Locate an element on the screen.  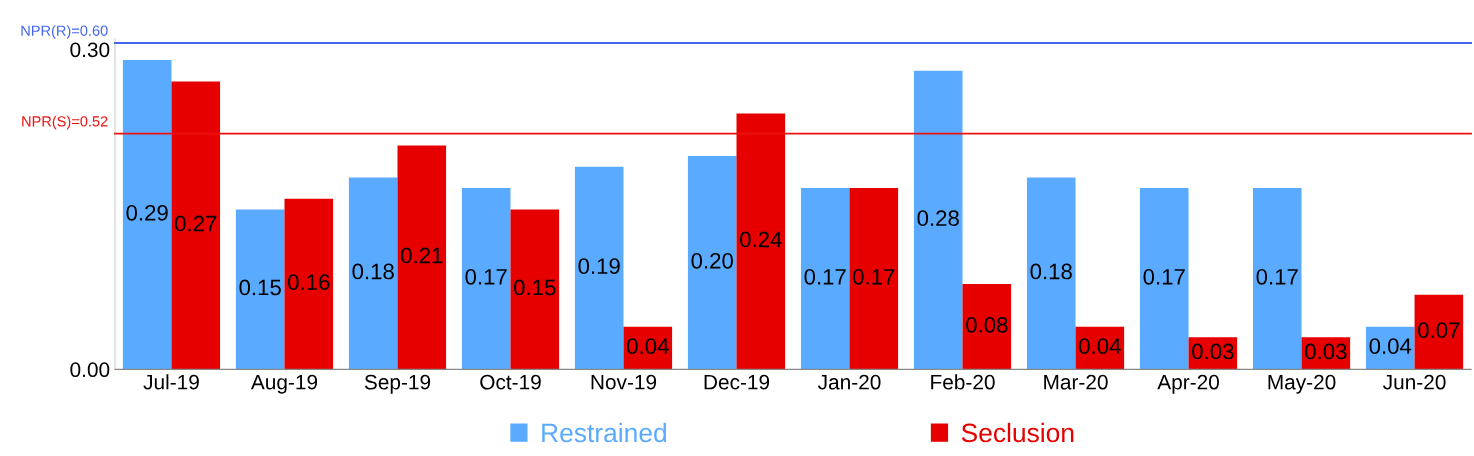
x-tick-label: Jul-19 is located at coordinates (171, 382).